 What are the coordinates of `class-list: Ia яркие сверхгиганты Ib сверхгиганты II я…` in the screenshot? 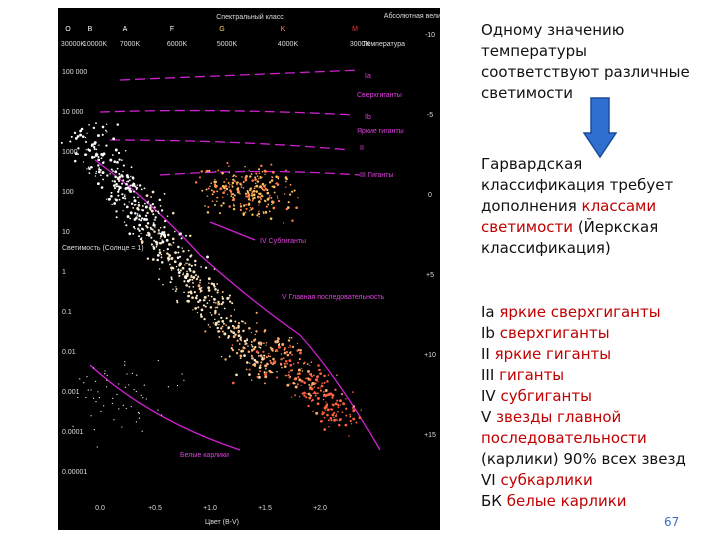 It's located at (593, 407).